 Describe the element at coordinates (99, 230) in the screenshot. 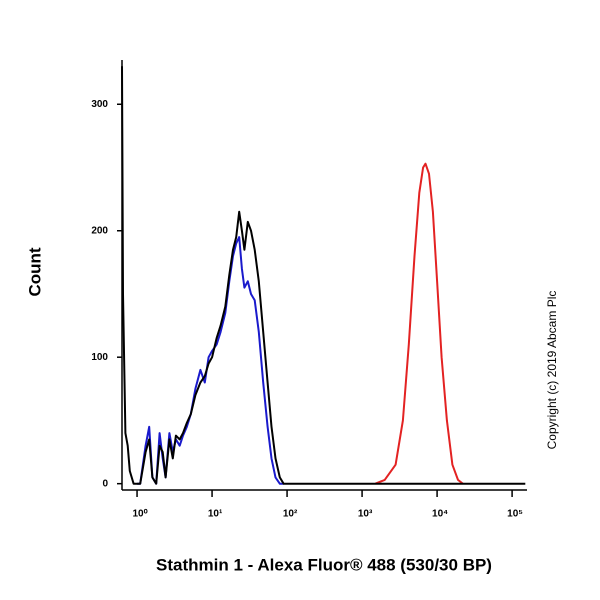

I see `y-tick-label: 200` at that location.